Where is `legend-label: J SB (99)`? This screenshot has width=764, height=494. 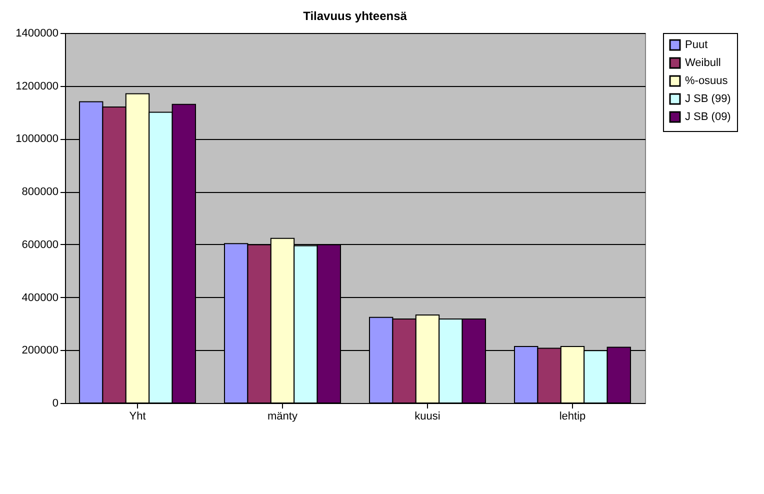 legend-label: J SB (99) is located at coordinates (708, 99).